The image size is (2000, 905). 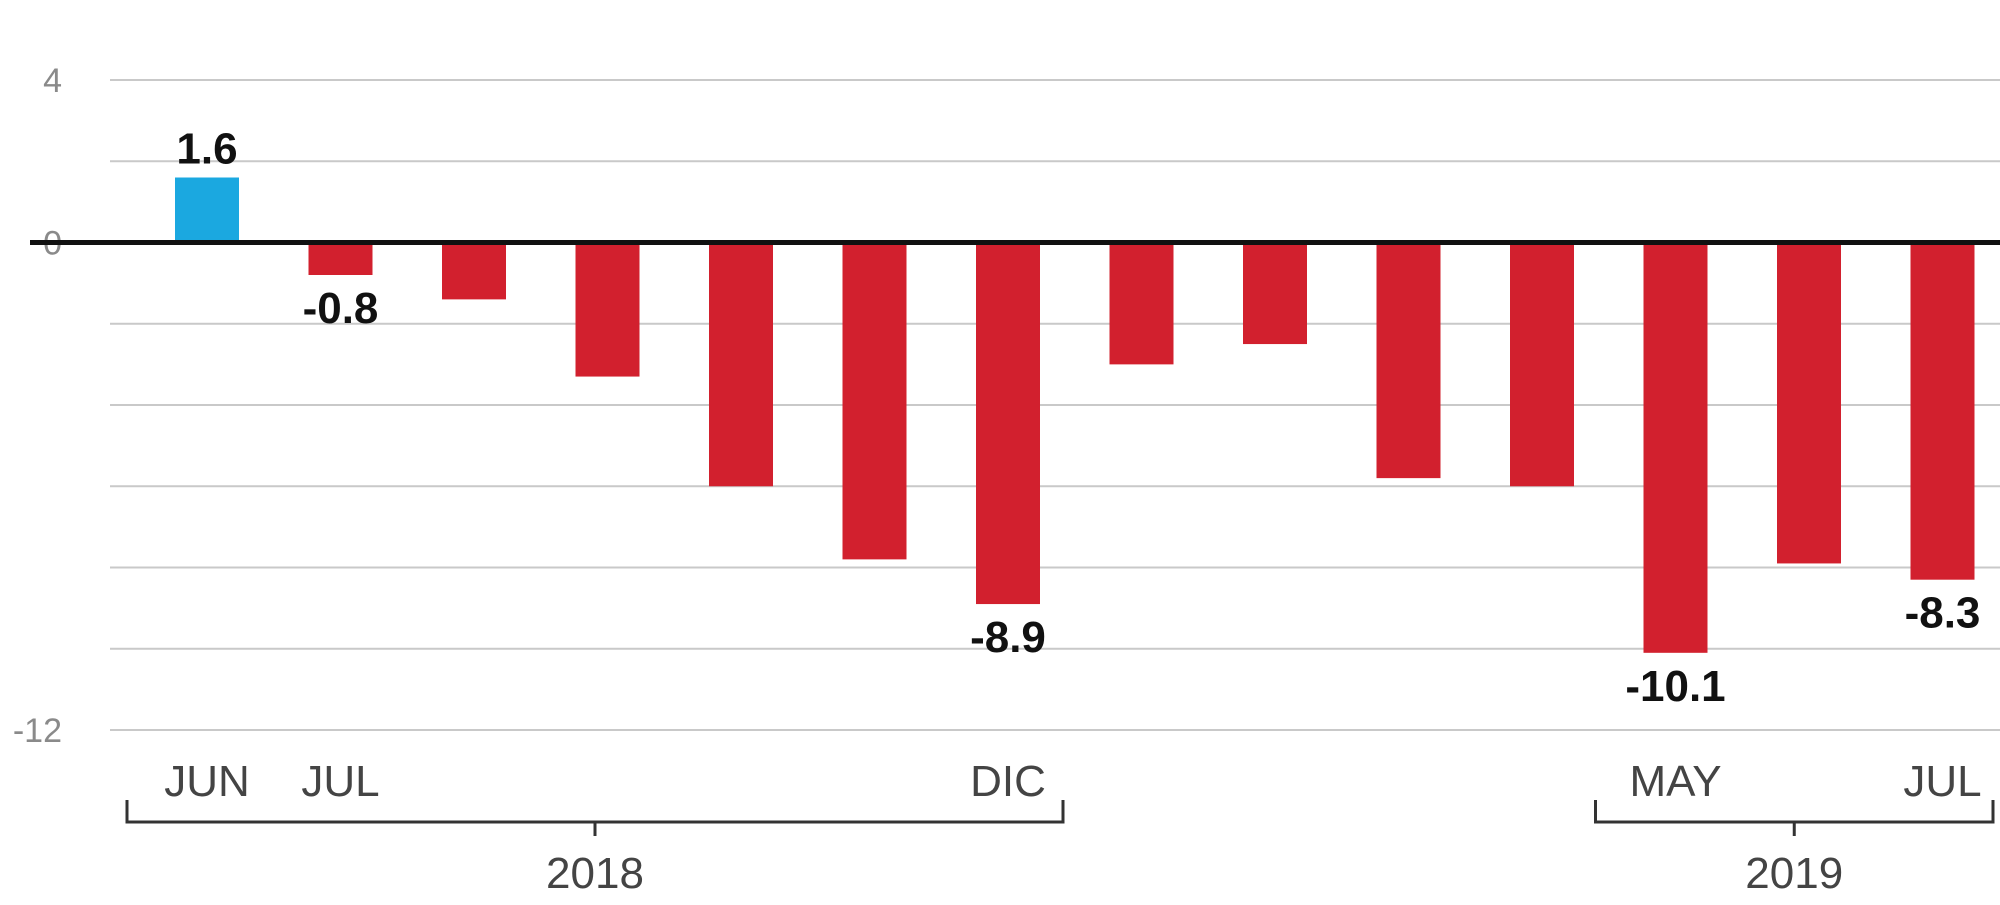 What do you see at coordinates (37, 406) in the screenshot?
I see `y-axis-ticks: 40-12` at bounding box center [37, 406].